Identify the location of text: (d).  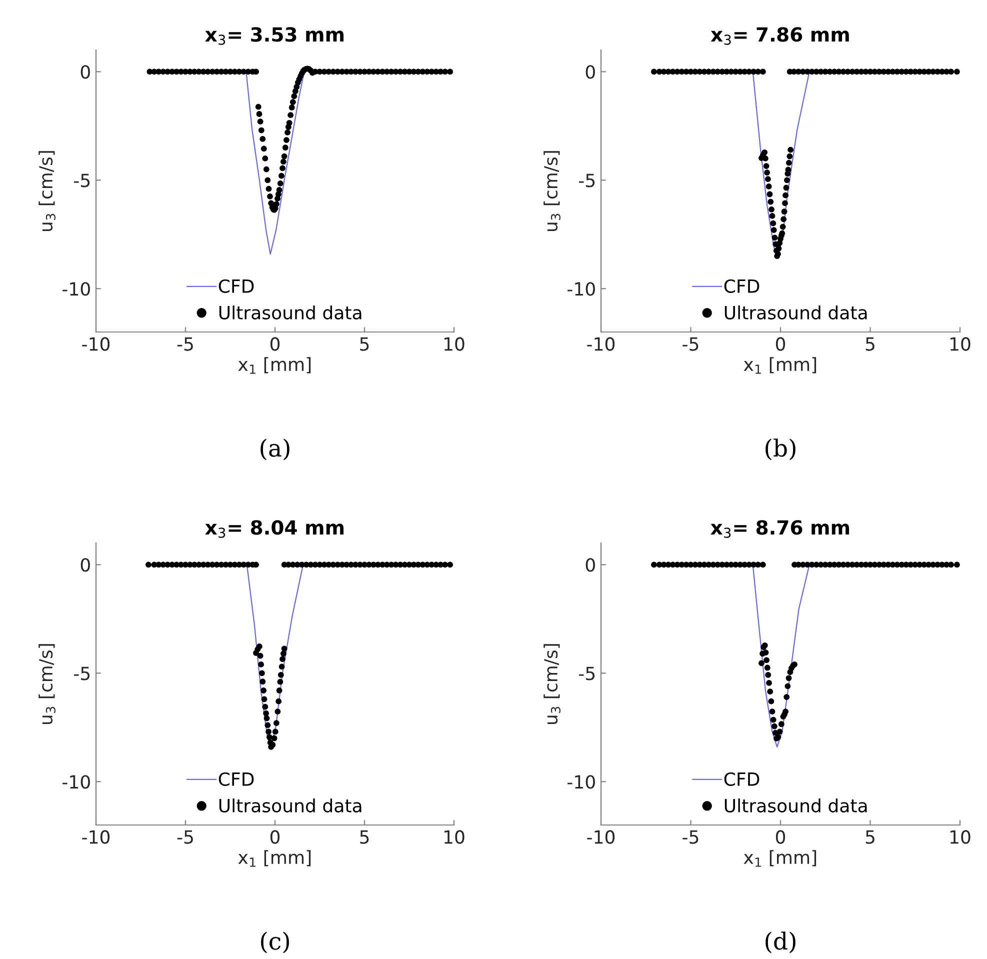
(781, 943).